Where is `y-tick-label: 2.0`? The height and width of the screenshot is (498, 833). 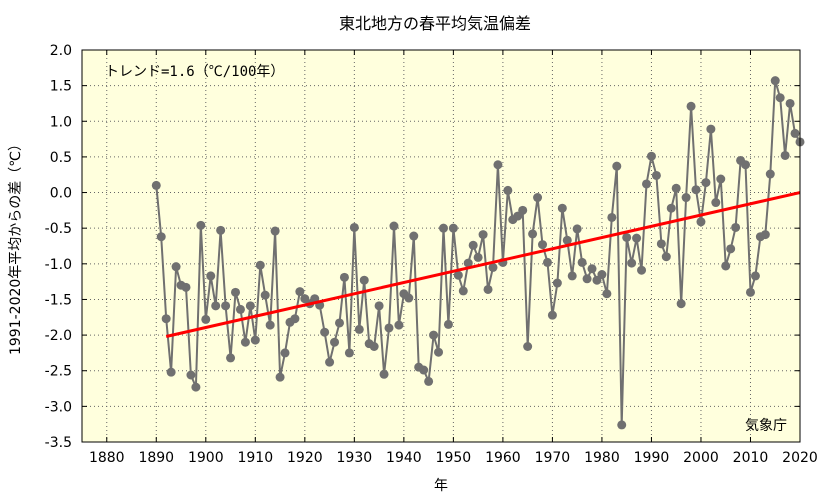
y-tick-label: 2.0 is located at coordinates (61, 51).